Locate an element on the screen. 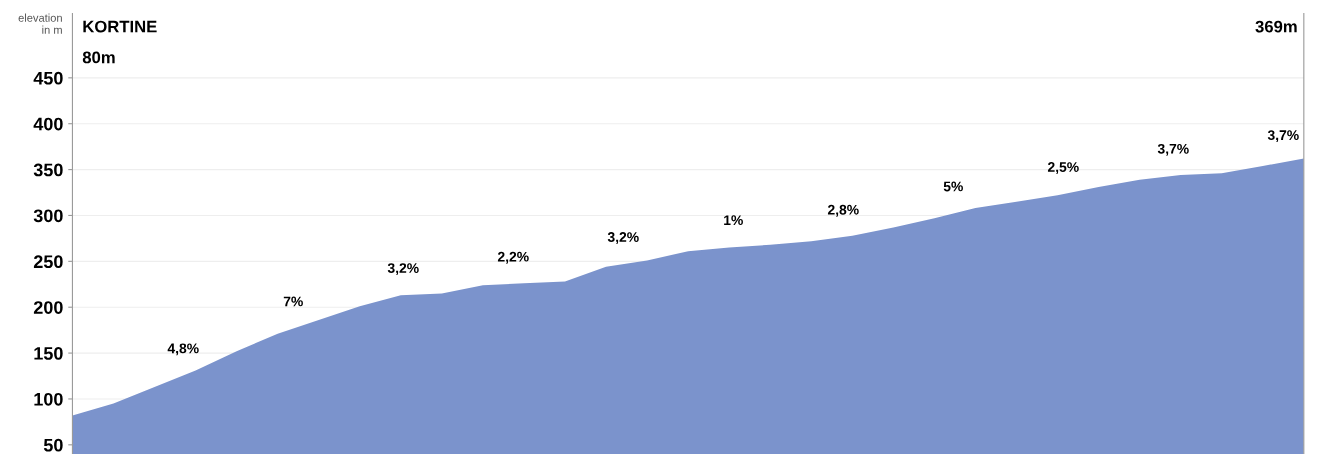 The height and width of the screenshot is (454, 1317). annotation: 4,8% is located at coordinates (183, 349).